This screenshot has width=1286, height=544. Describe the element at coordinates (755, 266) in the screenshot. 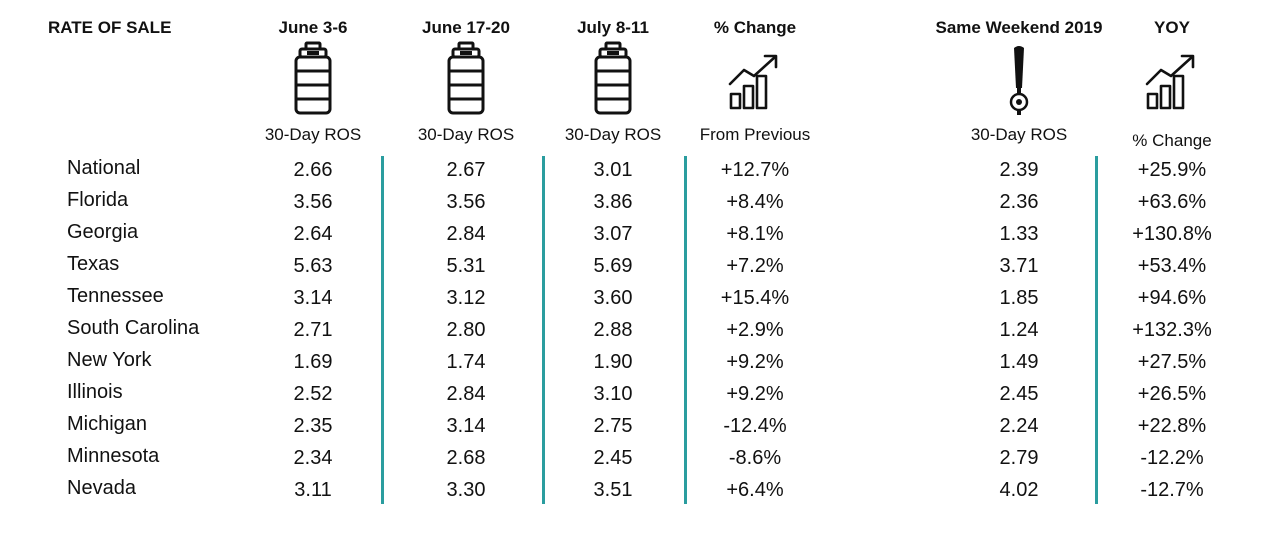

I see `table-cell: +7.2%` at that location.